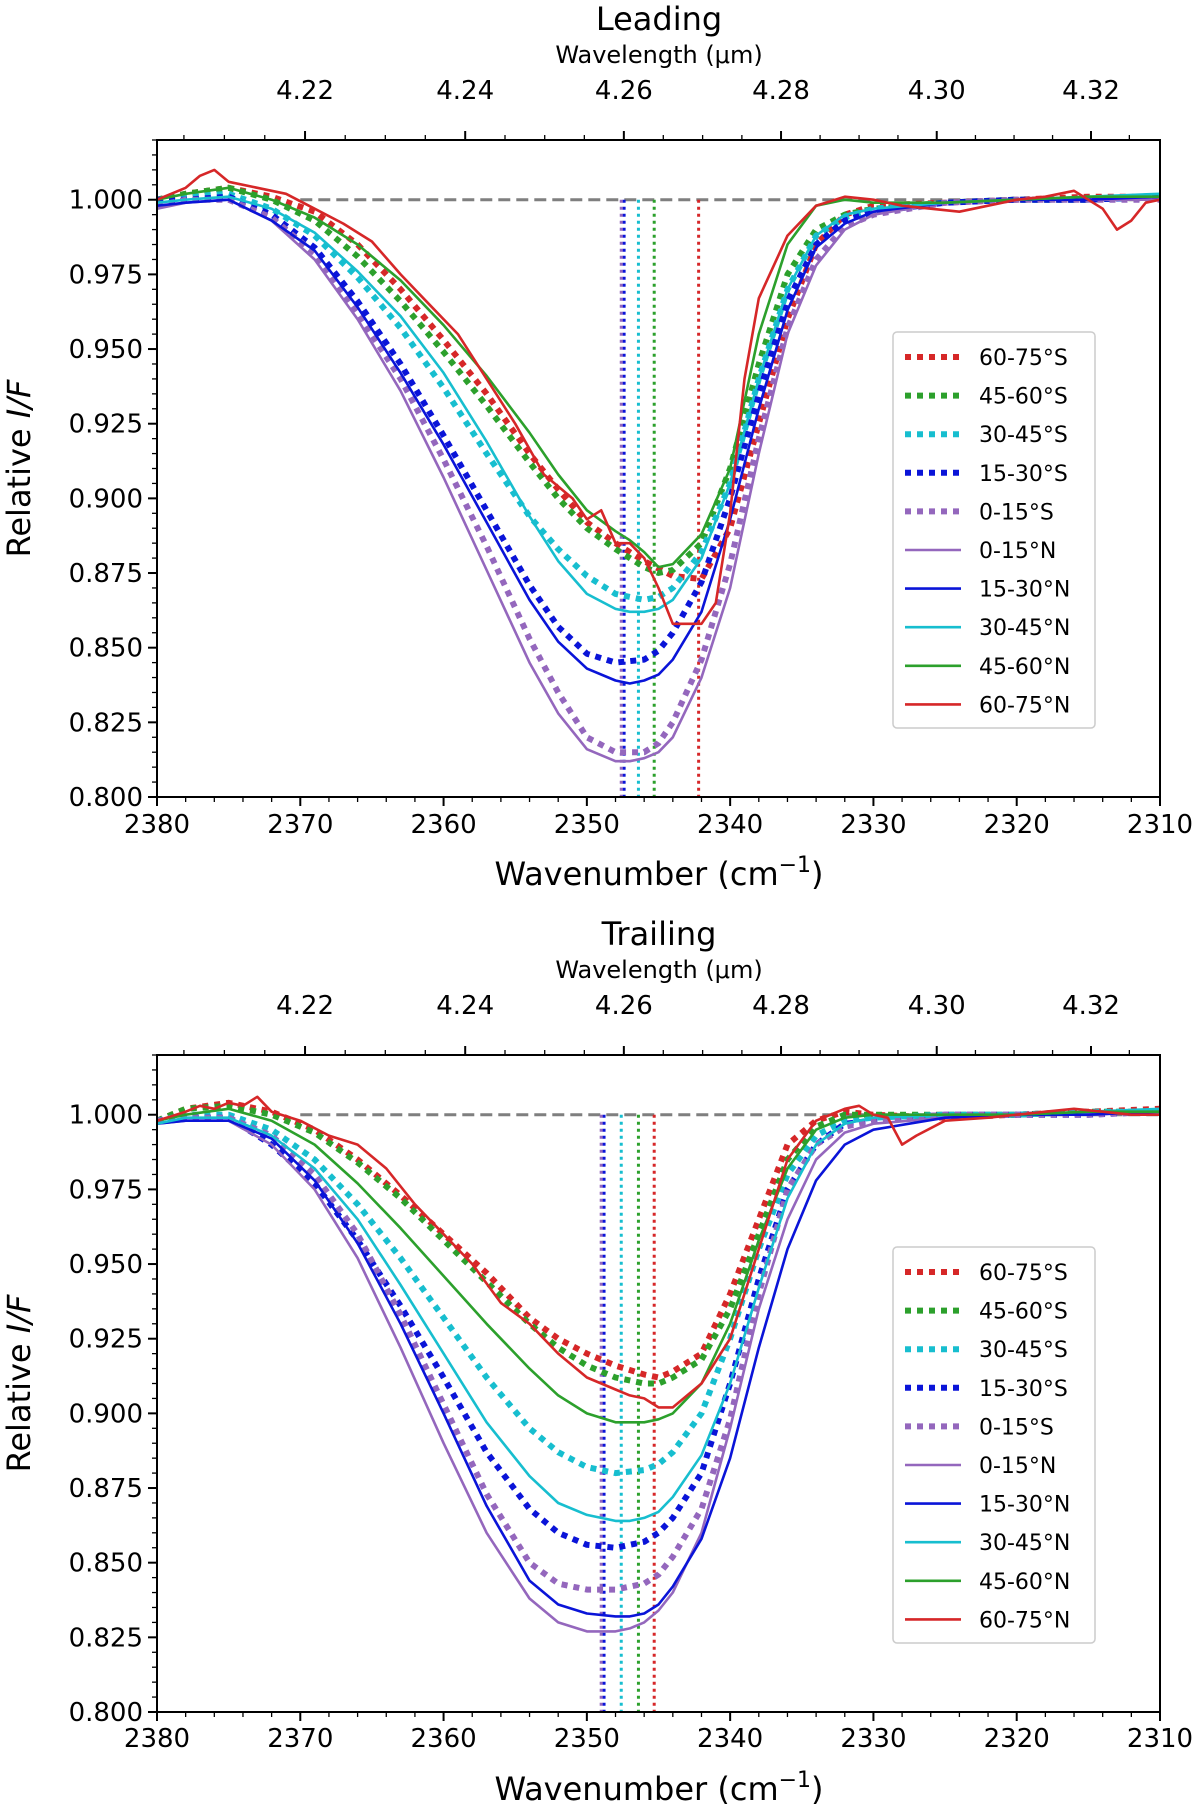 The width and height of the screenshot is (1200, 1812). Describe the element at coordinates (1024, 667) in the screenshot. I see `legend-label: 45-60°N` at that location.